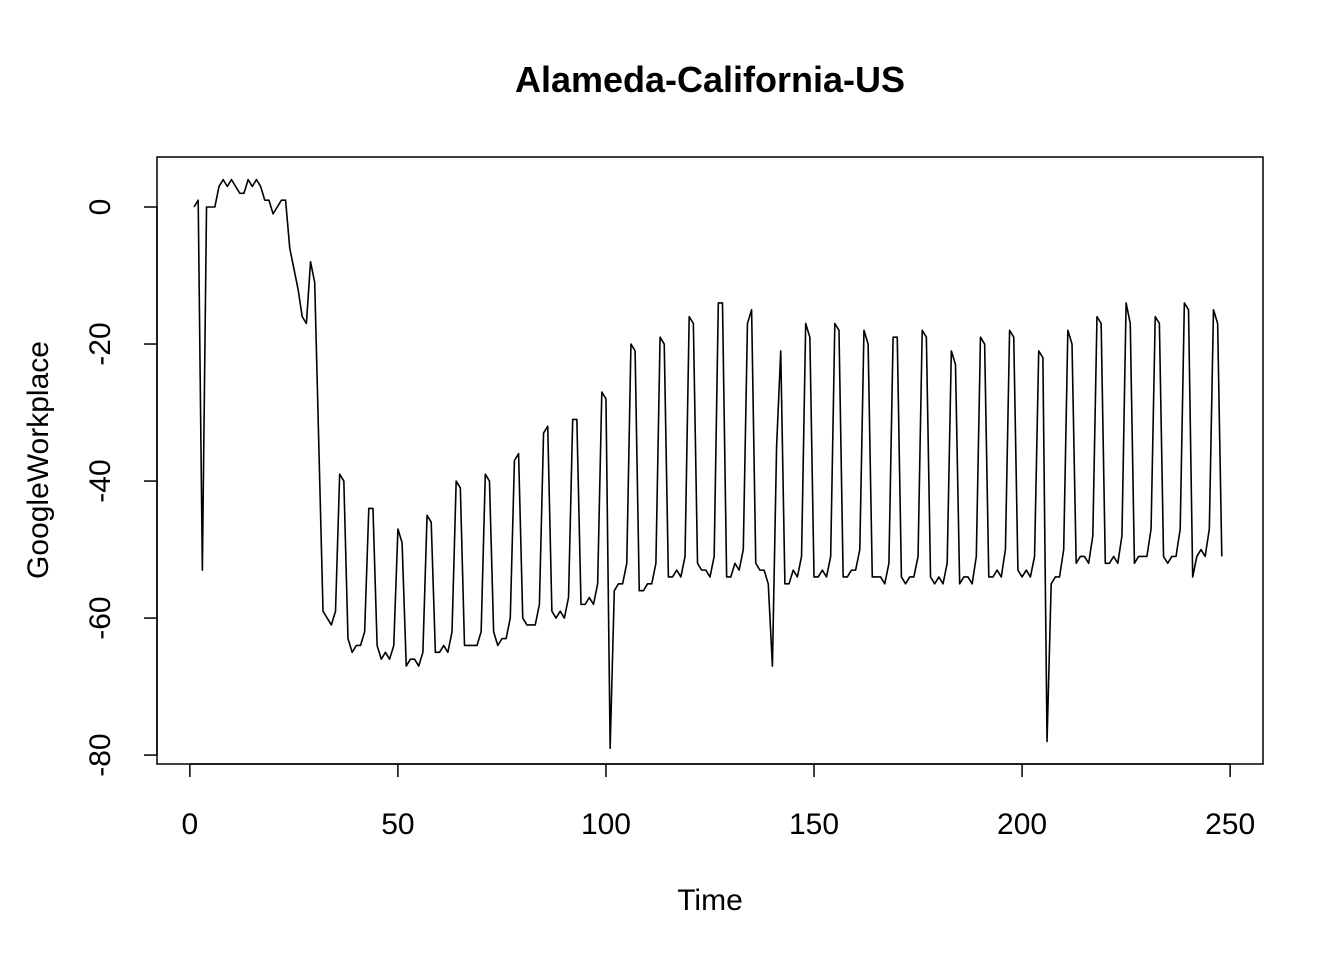 The height and width of the screenshot is (960, 1344). What do you see at coordinates (1230, 824) in the screenshot?
I see `x-tick-label: 250` at bounding box center [1230, 824].